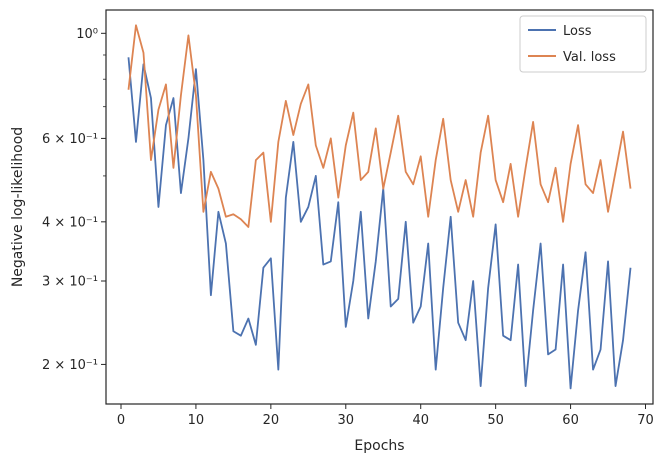  Describe the element at coordinates (583, 44) in the screenshot. I see `legend: Loss Val. loss` at that location.